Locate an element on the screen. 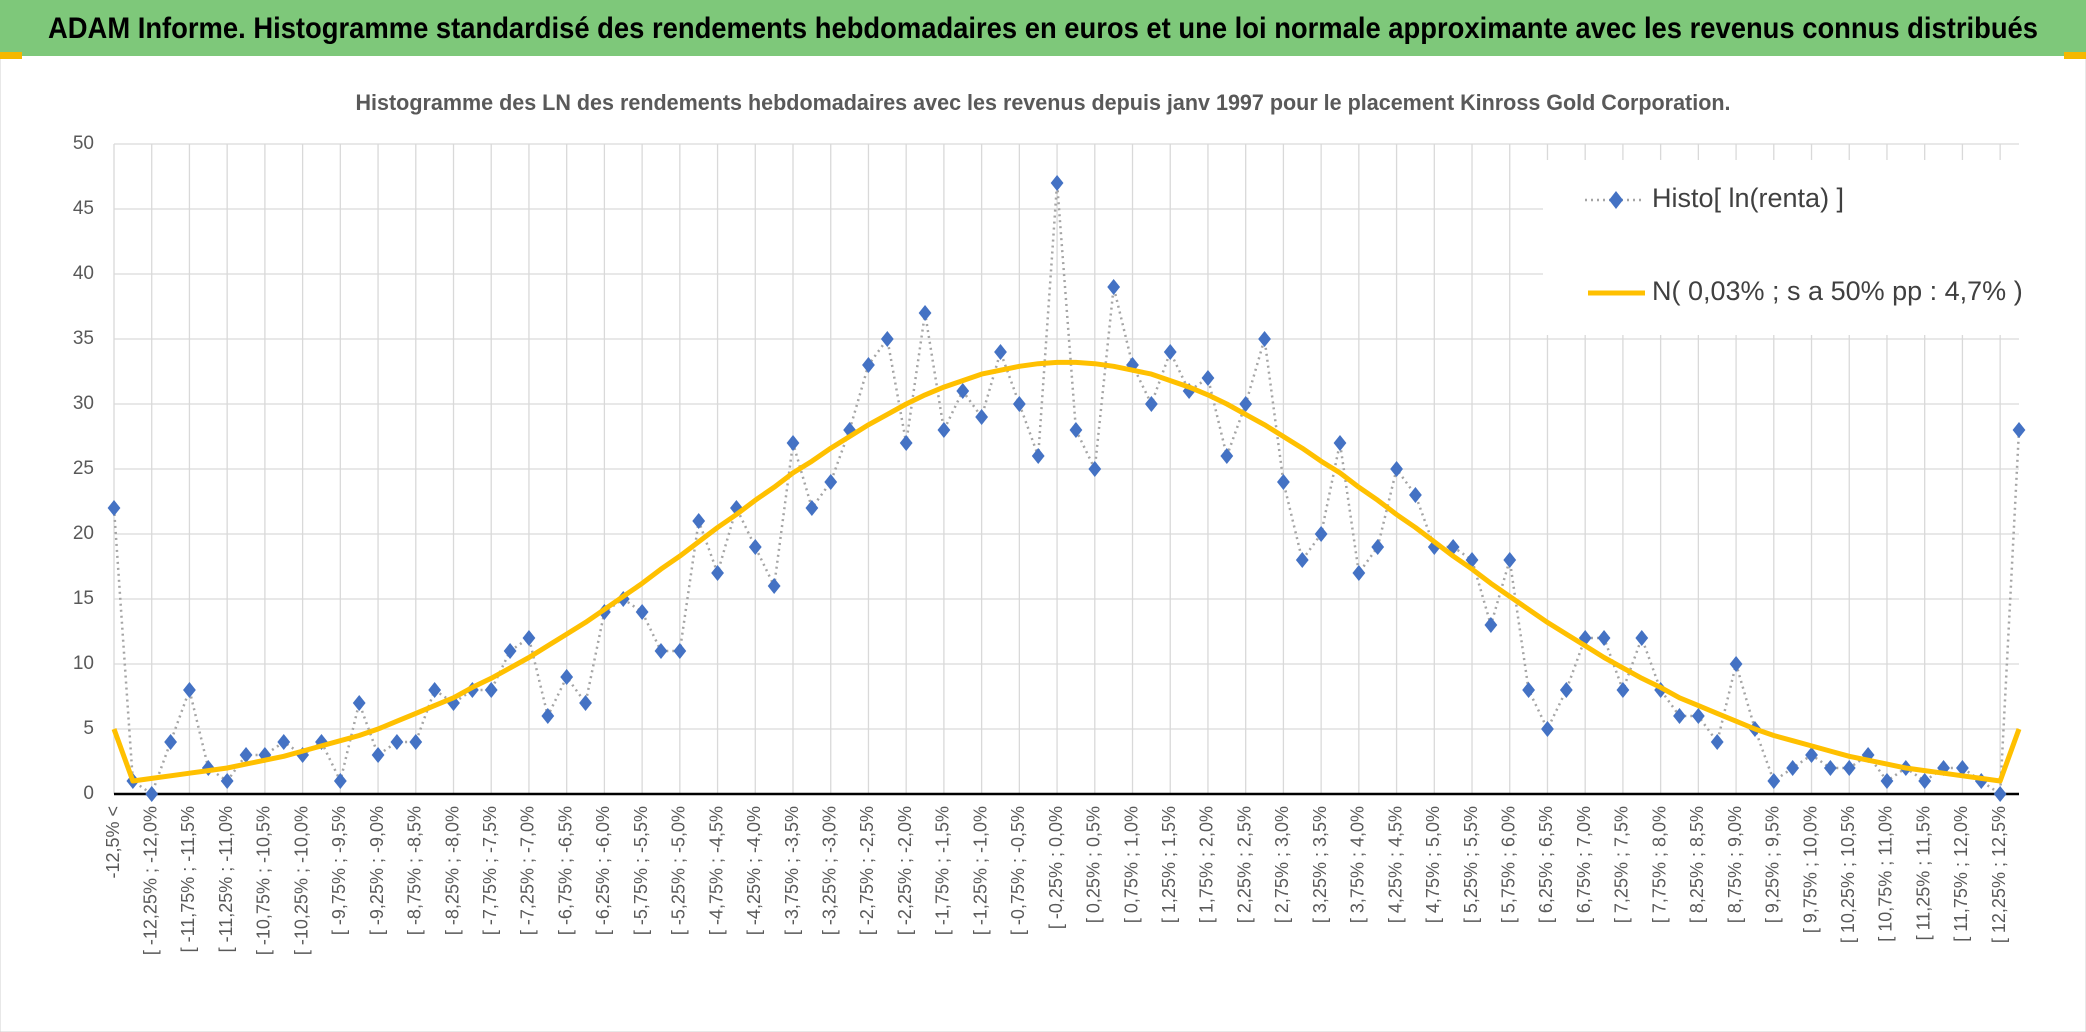  y-tick-label: 45 is located at coordinates (83, 208).